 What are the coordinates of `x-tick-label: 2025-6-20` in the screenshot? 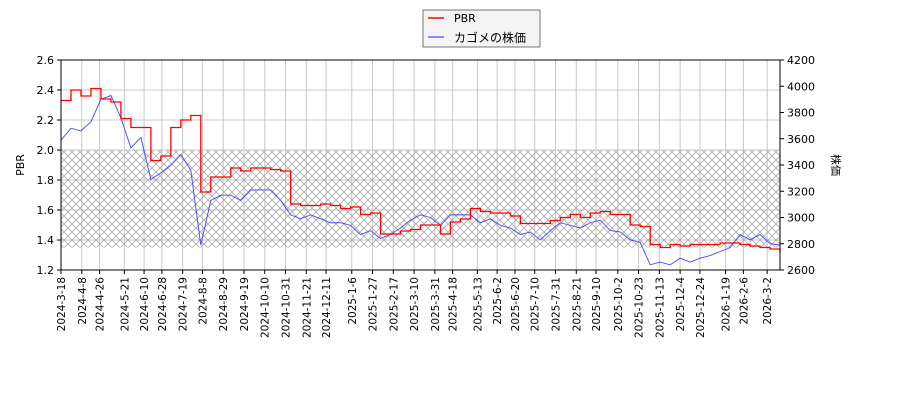 It's located at (516, 304).